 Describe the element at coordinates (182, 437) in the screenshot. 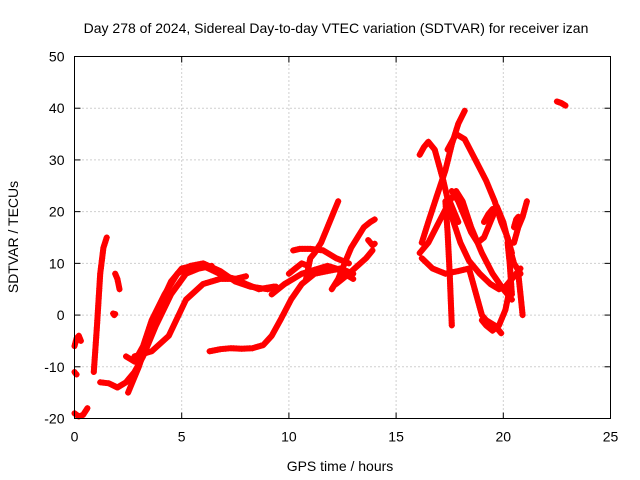

I see `x-tick-label: 5` at that location.